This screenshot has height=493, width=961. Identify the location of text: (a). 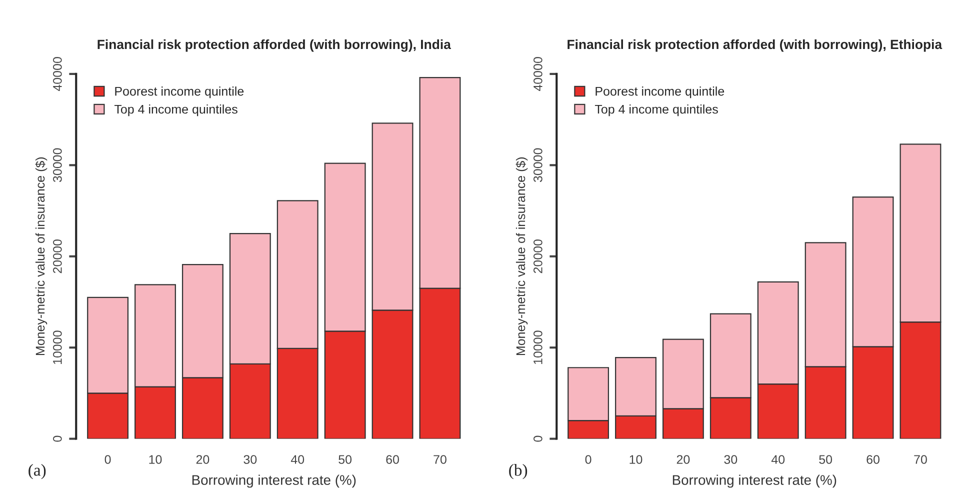
(37, 472).